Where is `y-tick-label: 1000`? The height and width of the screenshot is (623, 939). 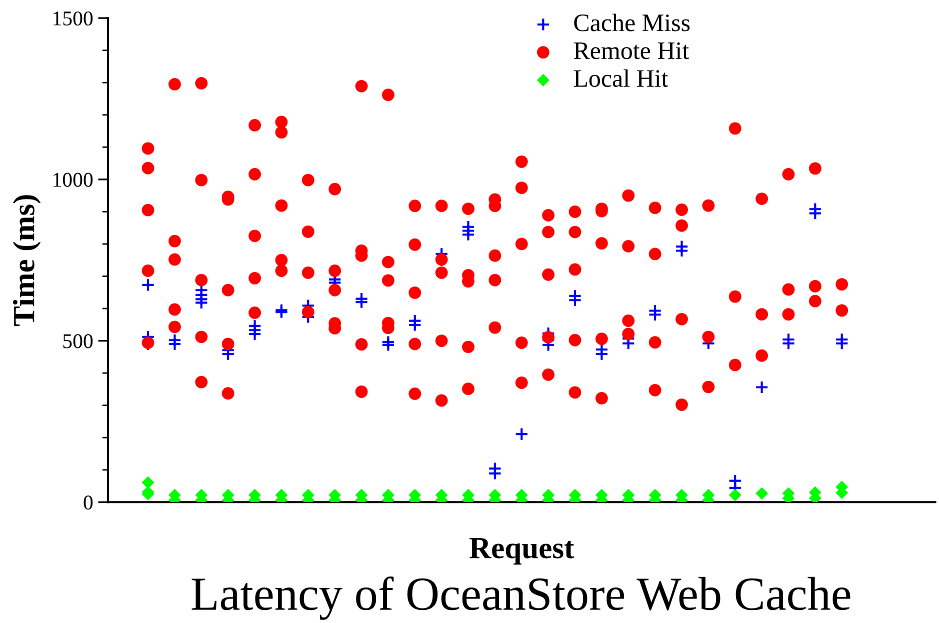
y-tick-label: 1000 is located at coordinates (73, 179).